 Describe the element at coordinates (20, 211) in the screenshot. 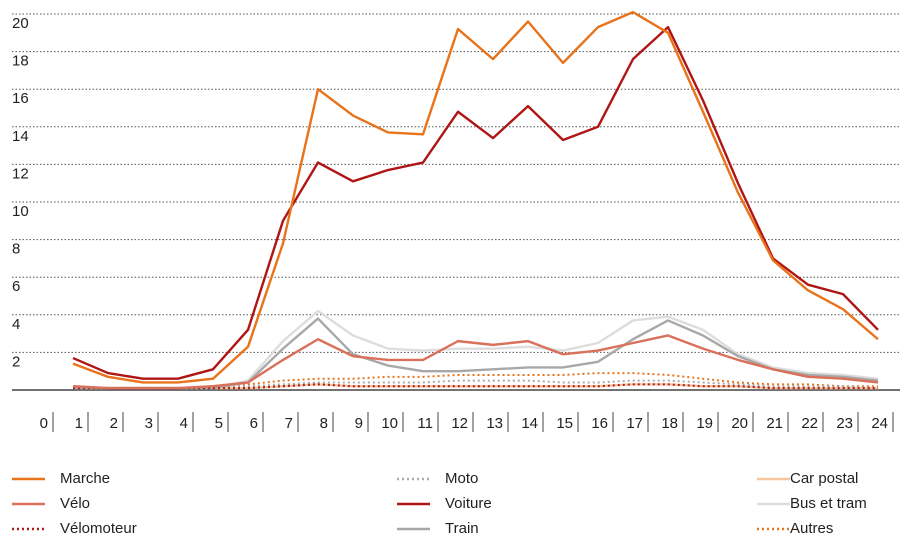

I see `y-tick-label: 10` at that location.